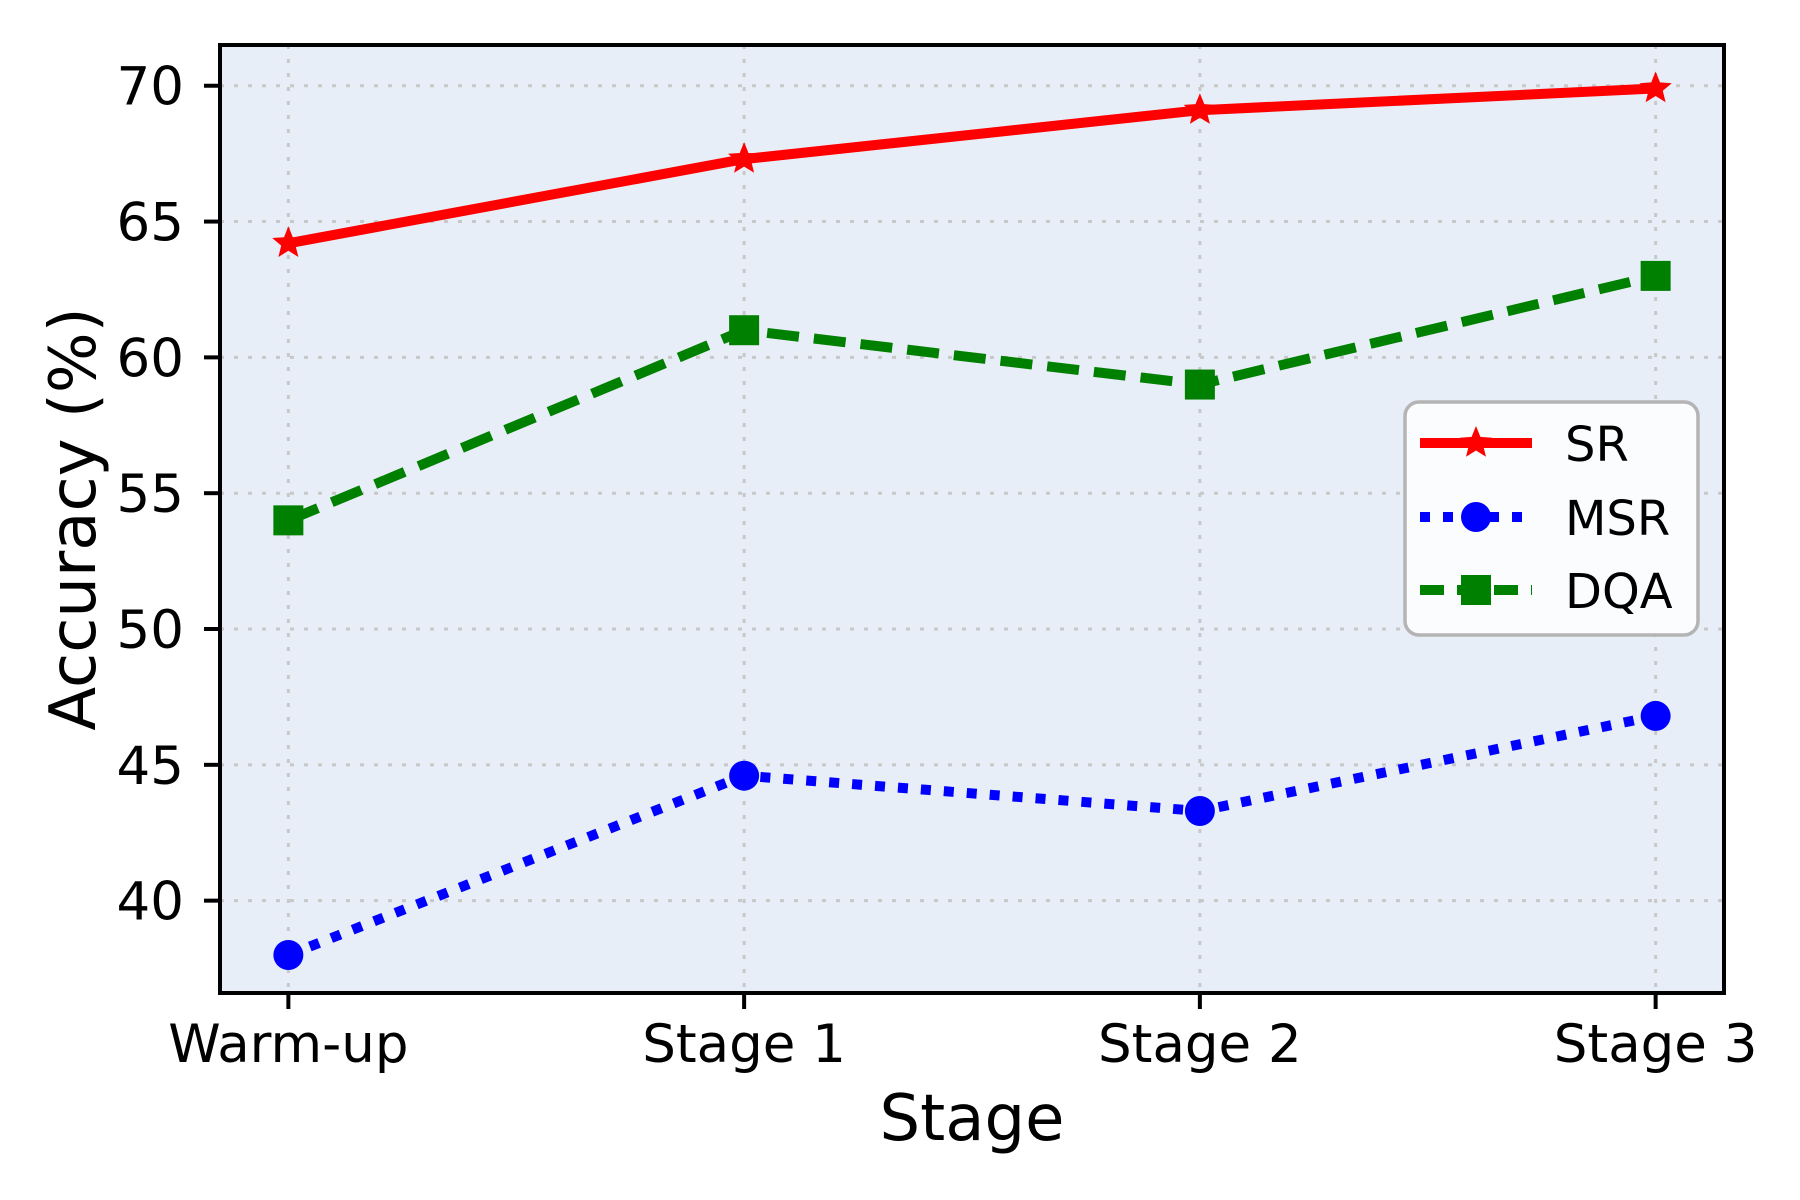 The width and height of the screenshot is (1800, 1200). I want to click on legend-label-msr: MSR, so click(1617, 519).